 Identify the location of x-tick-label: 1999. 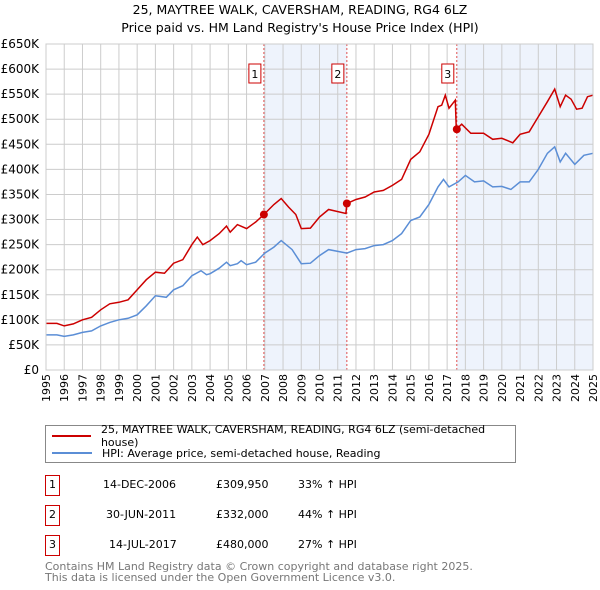
(119, 388).